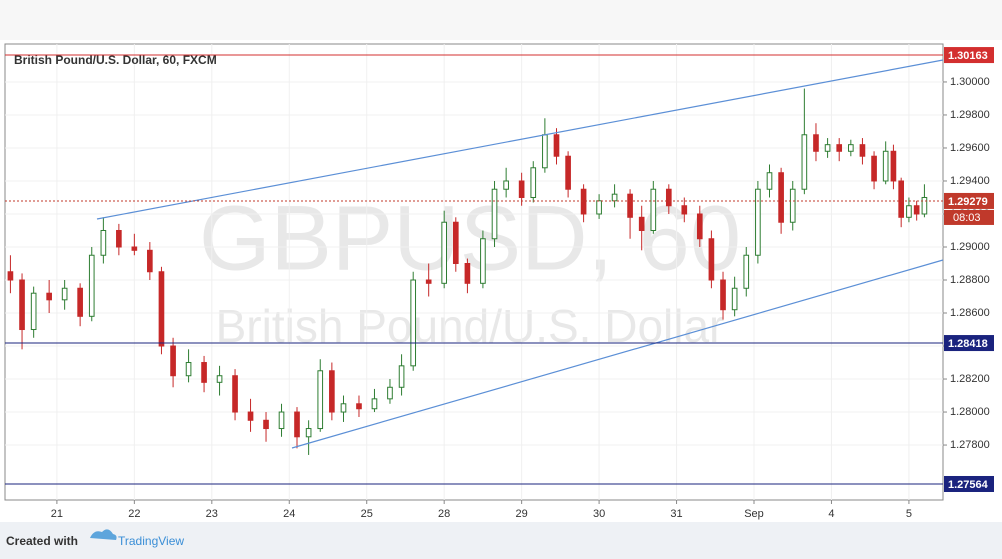  I want to click on chart-title: British Pound/U.S. Dollar, 60, FXCM, so click(115, 60).